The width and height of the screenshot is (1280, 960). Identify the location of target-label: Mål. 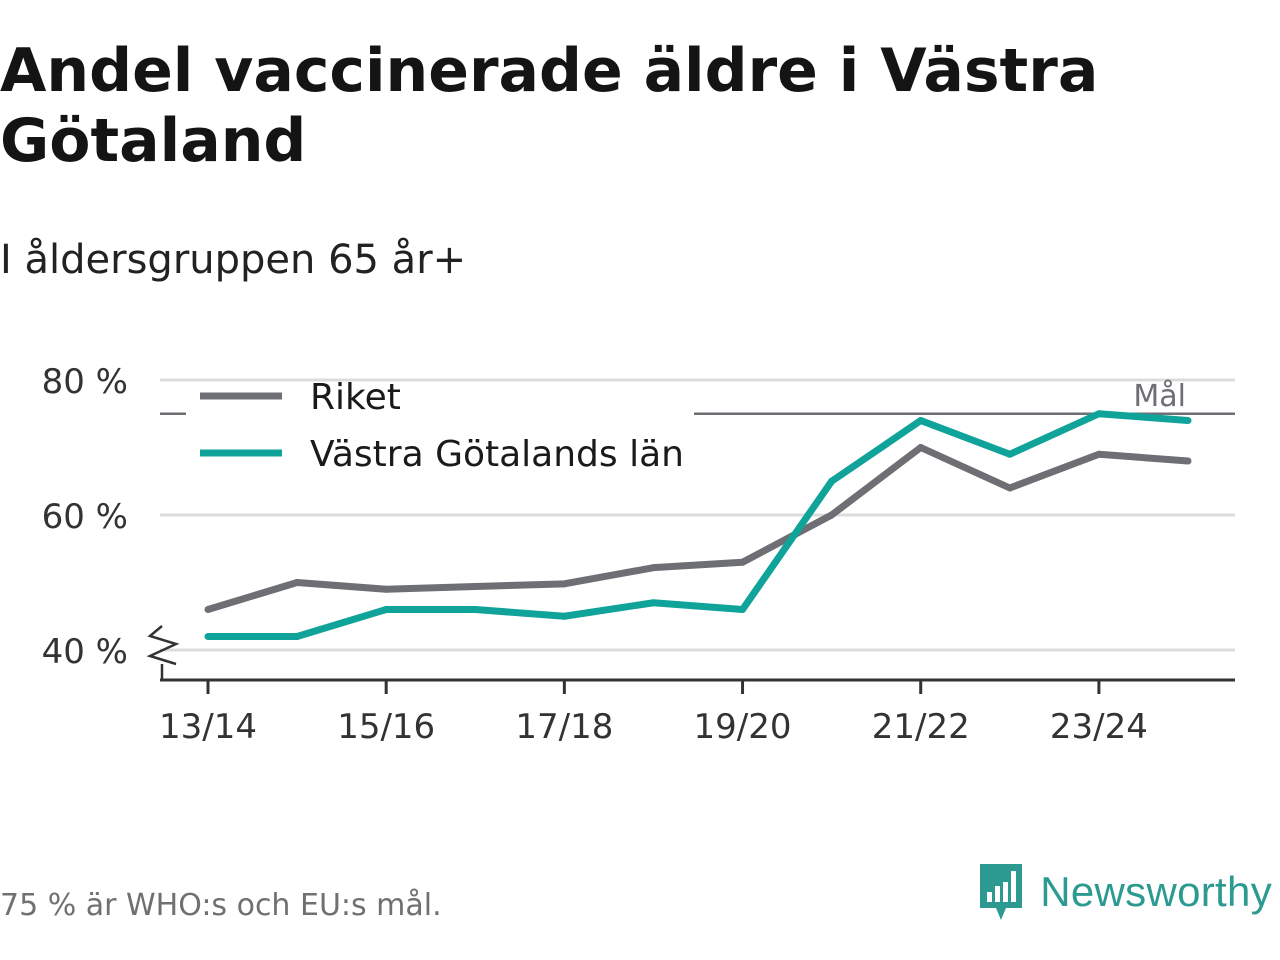
(1159, 396).